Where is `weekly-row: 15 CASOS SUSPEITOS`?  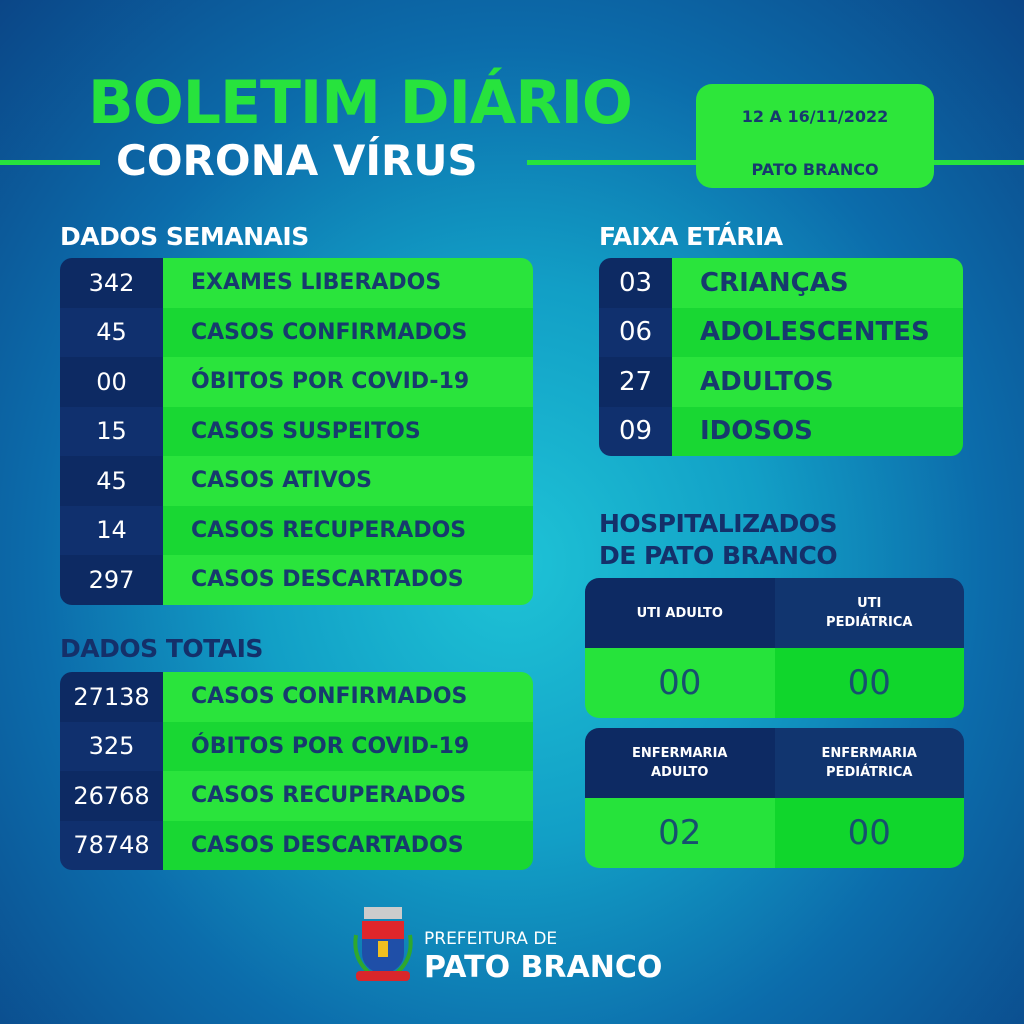
weekly-row: 15 CASOS SUSPEITOS is located at coordinates (296, 431).